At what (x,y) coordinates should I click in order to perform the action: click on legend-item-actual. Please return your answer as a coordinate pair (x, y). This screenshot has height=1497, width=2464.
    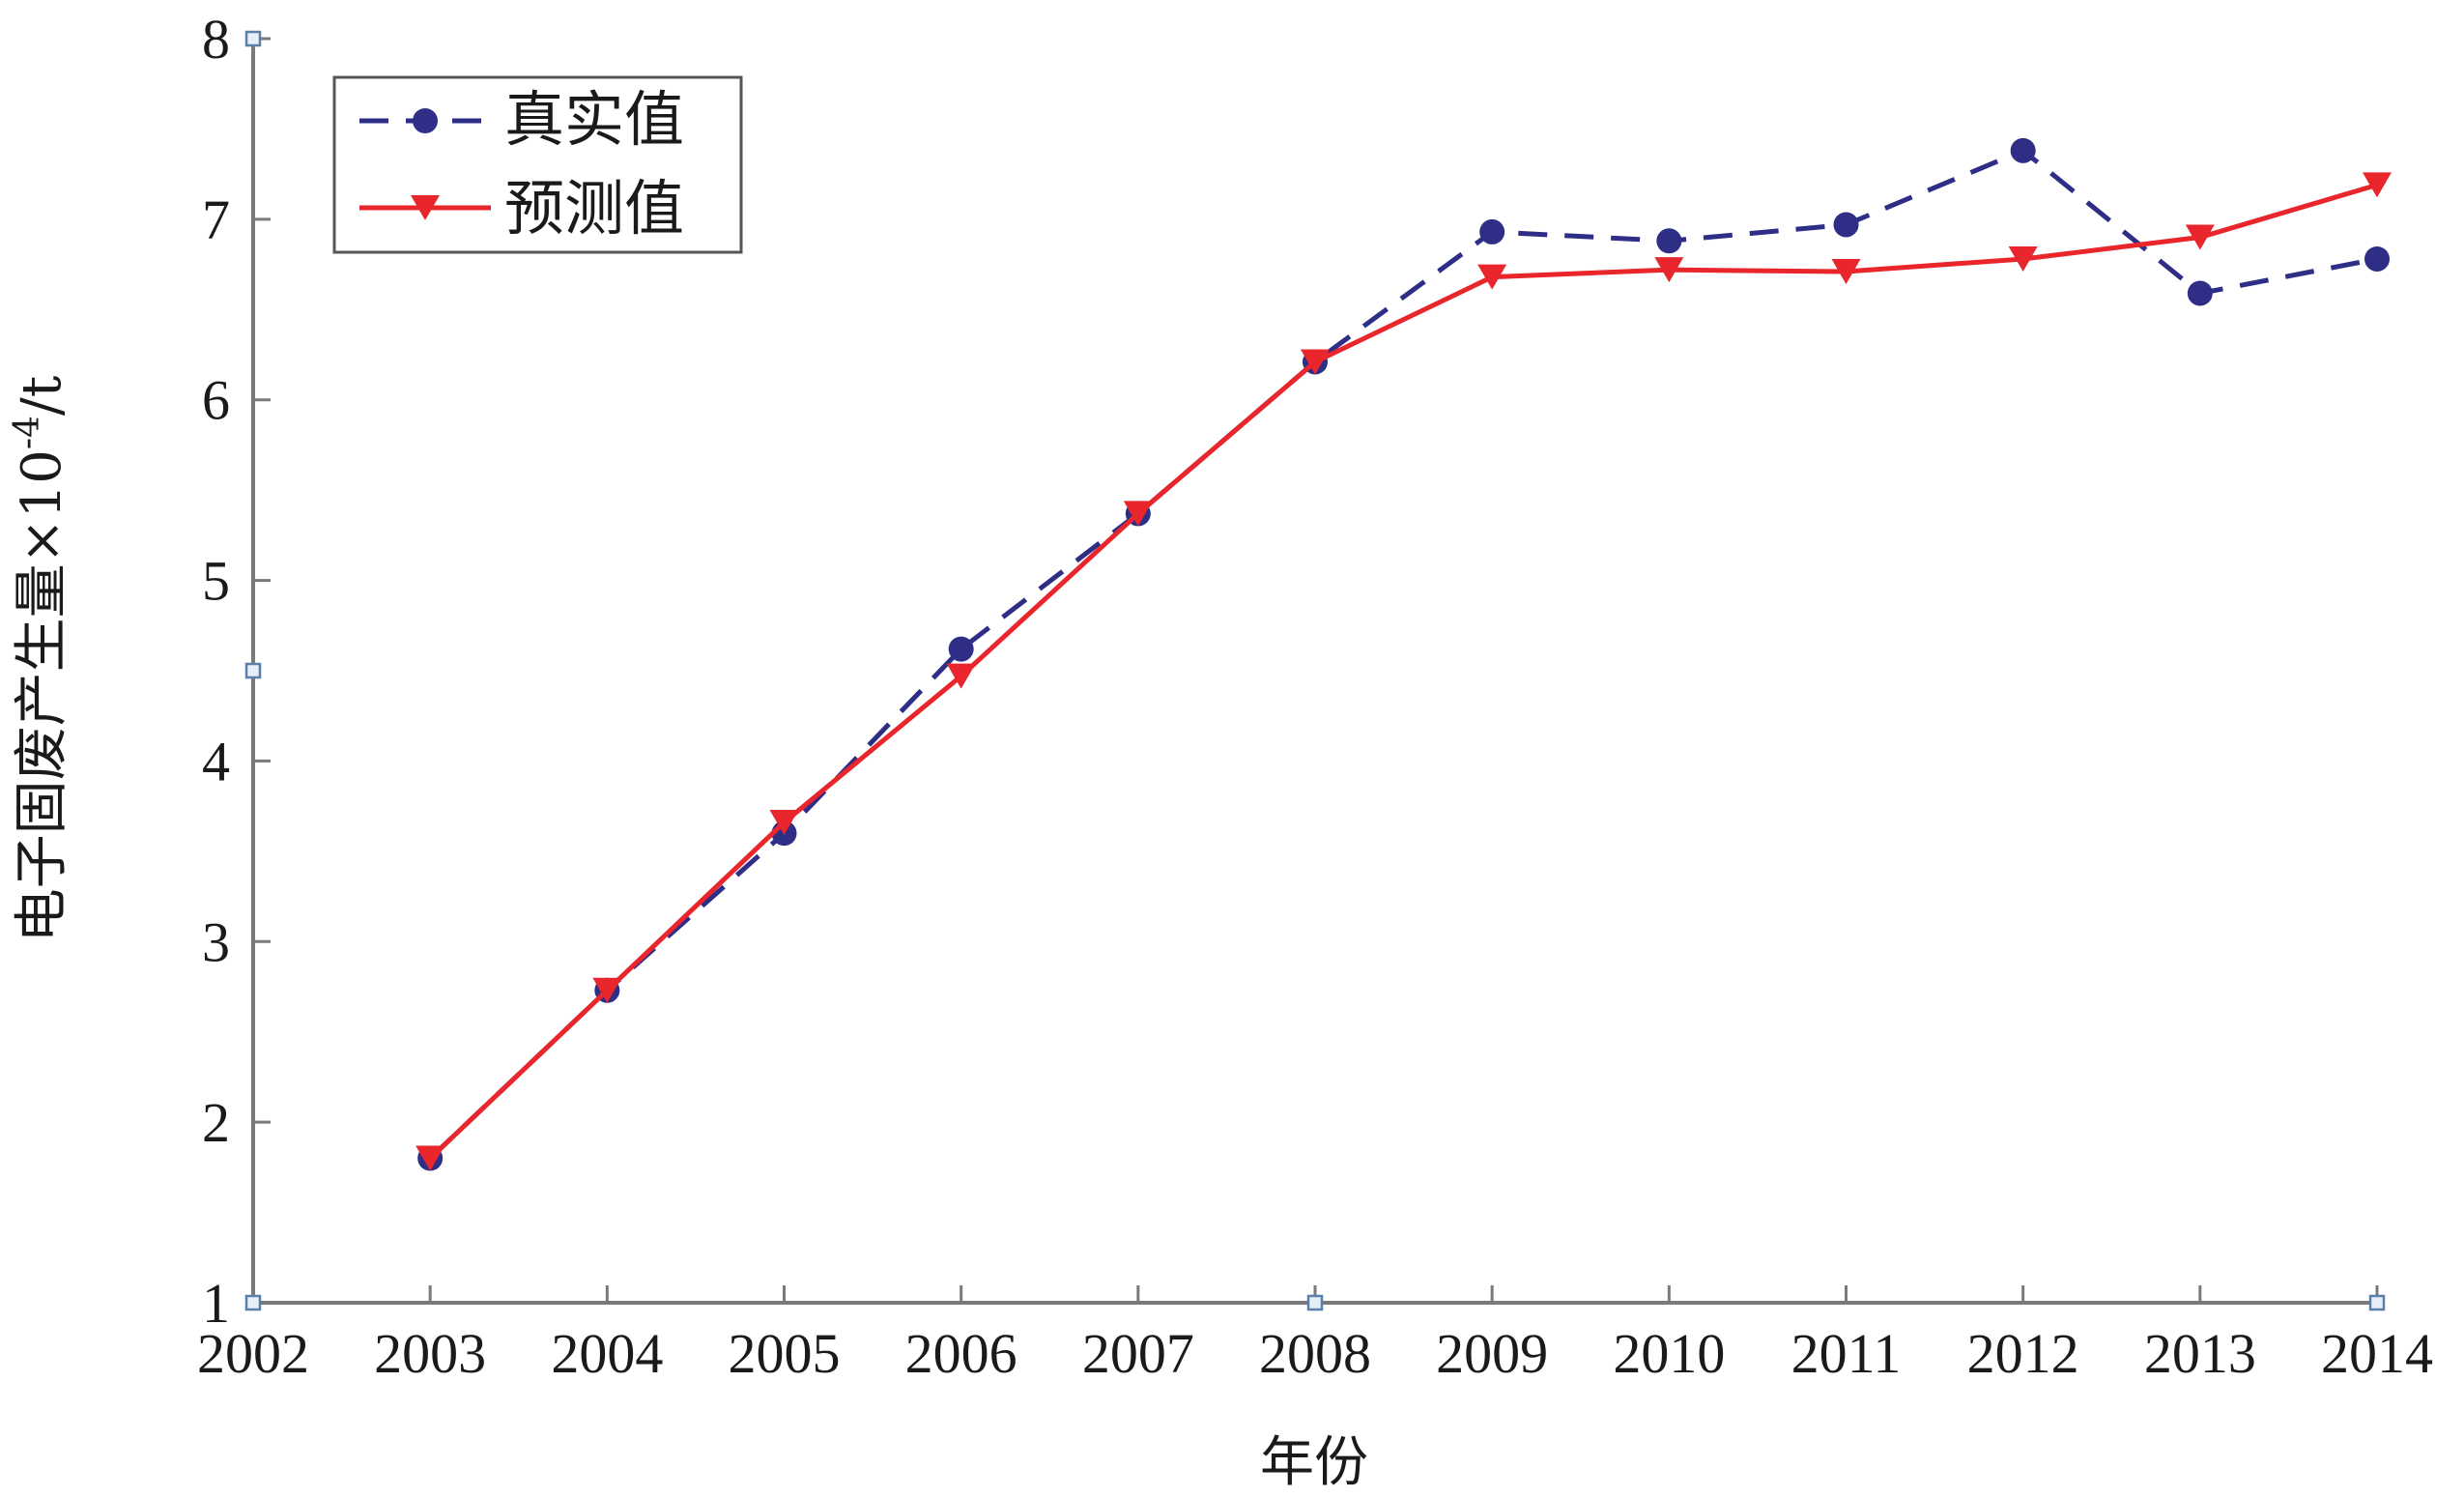
    Looking at the image, I should click on (425, 120).